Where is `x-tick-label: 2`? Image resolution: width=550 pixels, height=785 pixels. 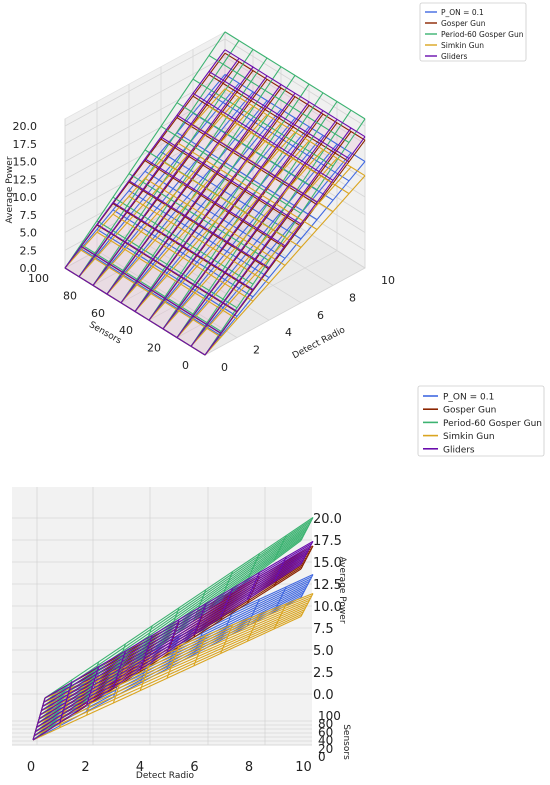
x-tick-label: 2 is located at coordinates (256, 350).